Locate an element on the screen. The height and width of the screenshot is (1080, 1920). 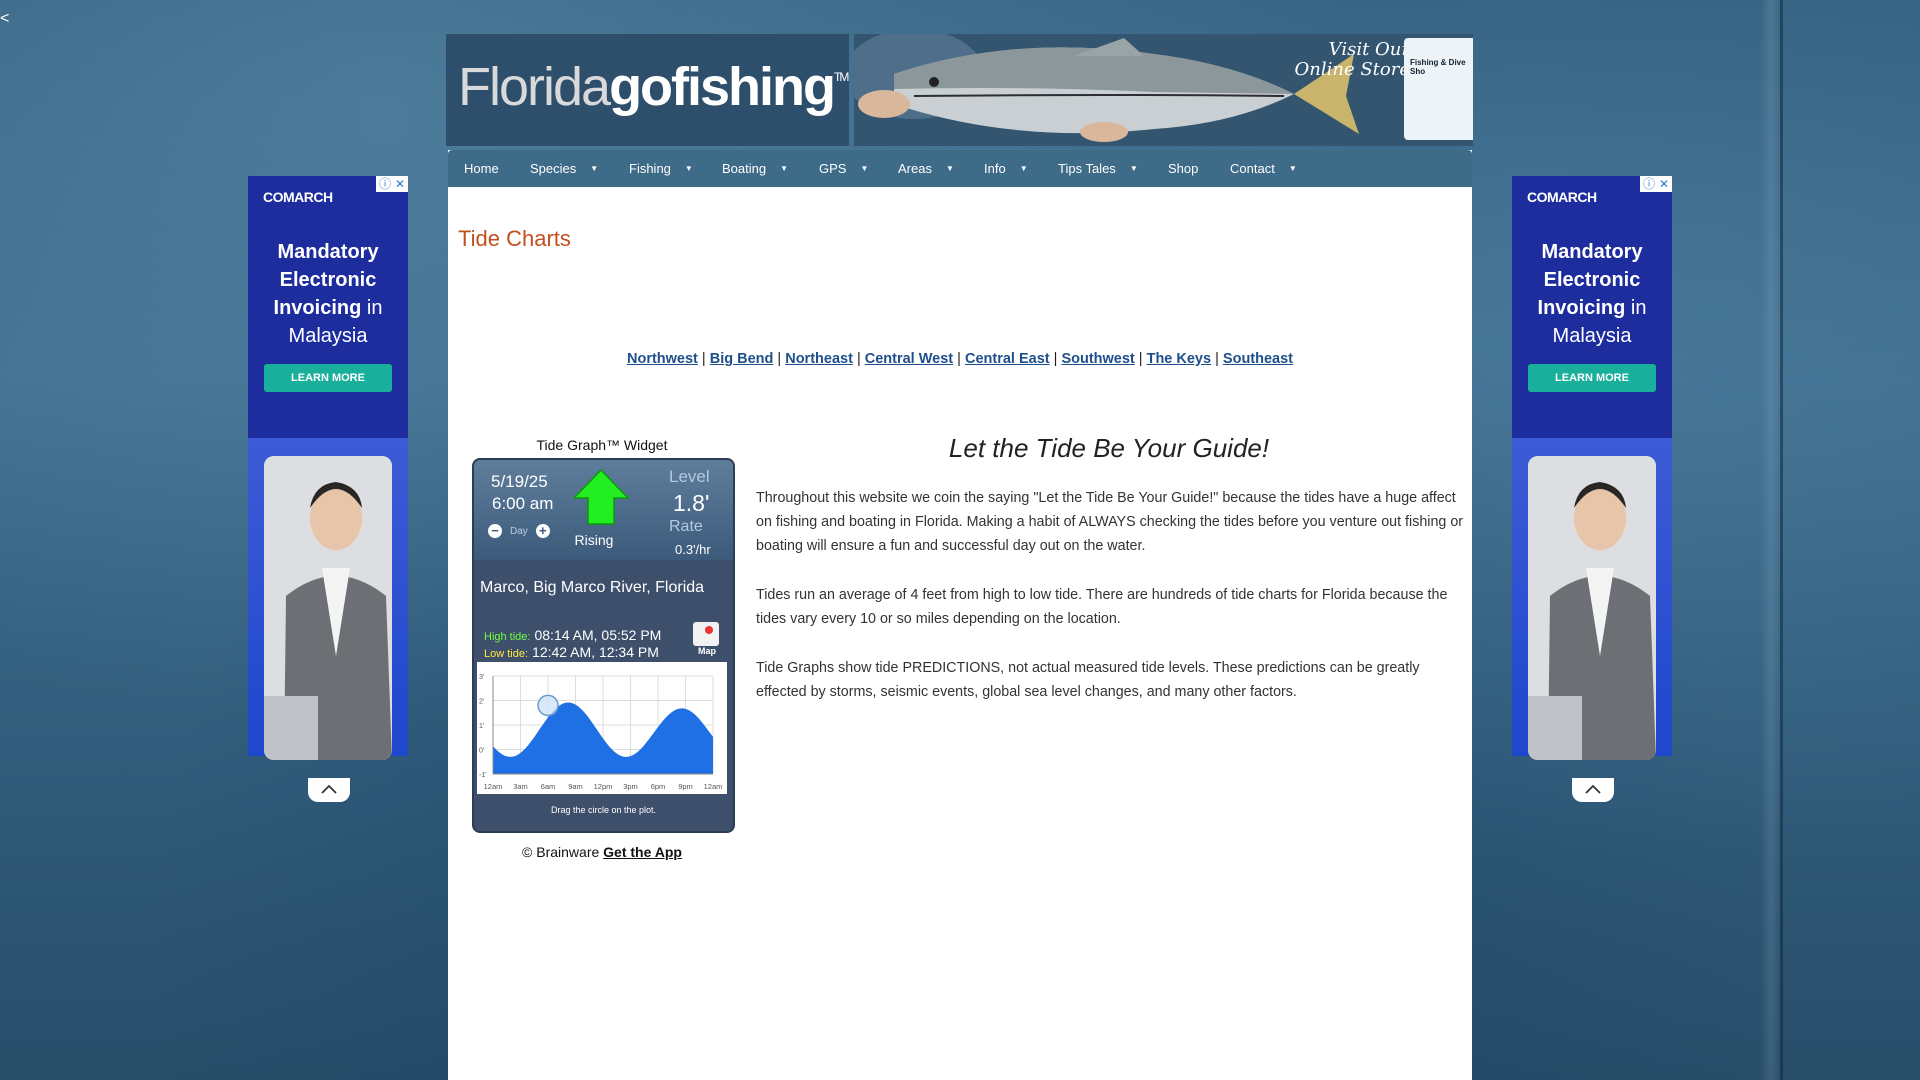
nav-item-info: Info ▼ is located at coordinates (1006, 168).